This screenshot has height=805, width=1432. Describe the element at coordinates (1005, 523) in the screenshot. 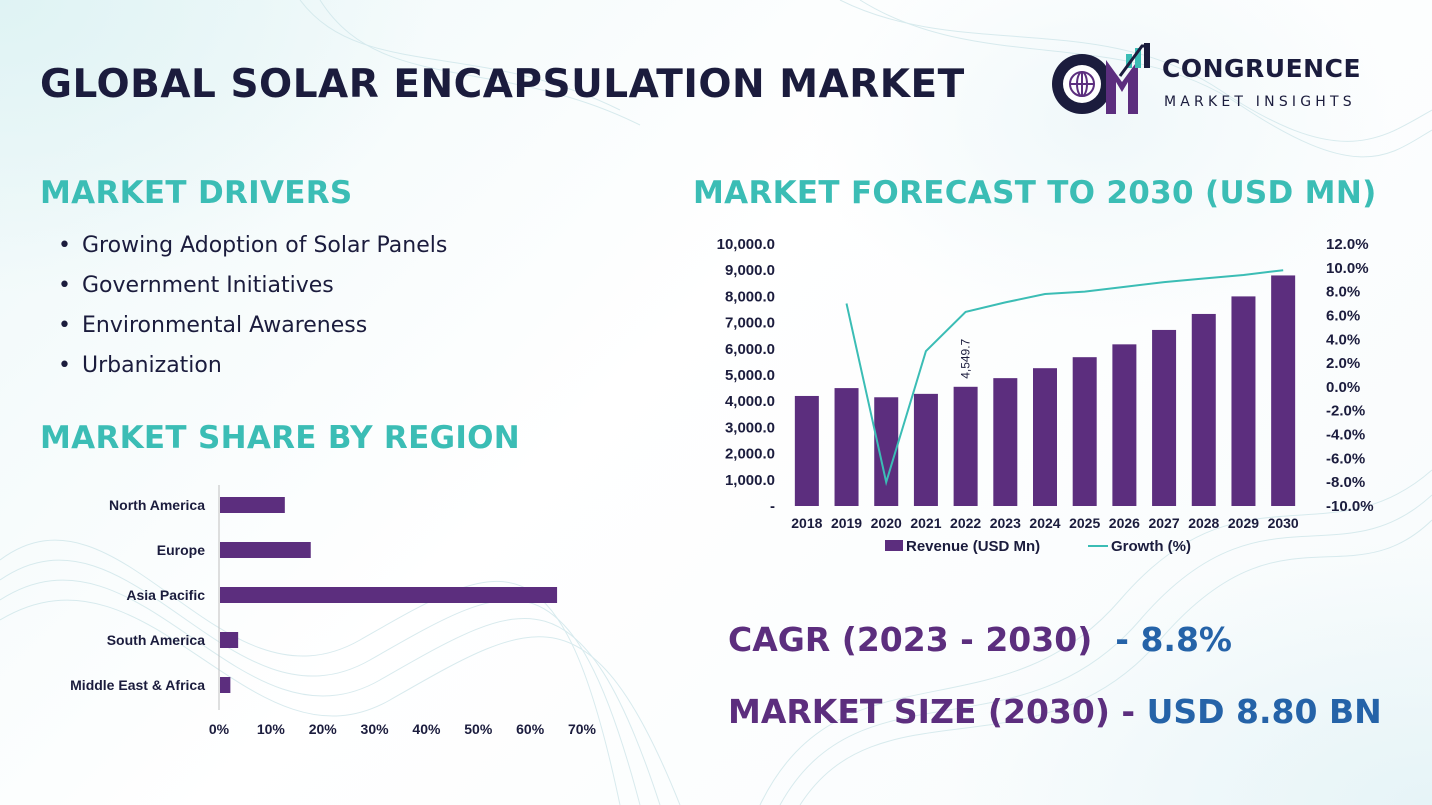

I see `x-tick-label: 2023` at that location.